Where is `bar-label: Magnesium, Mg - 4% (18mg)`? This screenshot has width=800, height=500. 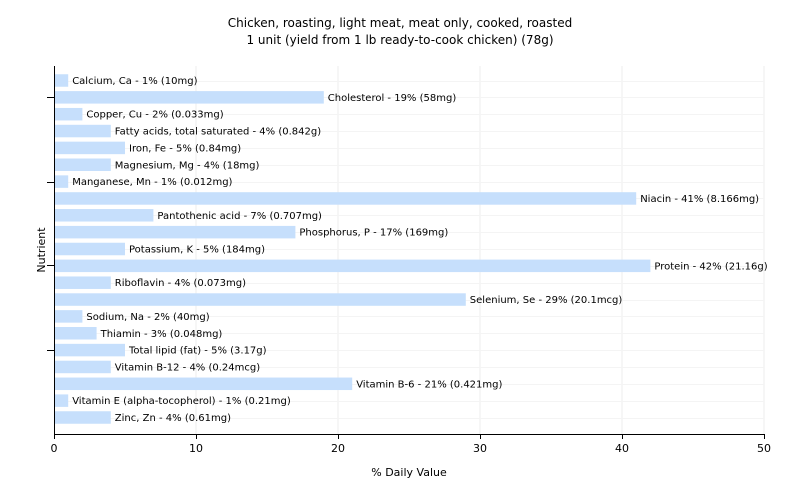 bar-label: Magnesium, Mg - 4% (18mg) is located at coordinates (187, 165).